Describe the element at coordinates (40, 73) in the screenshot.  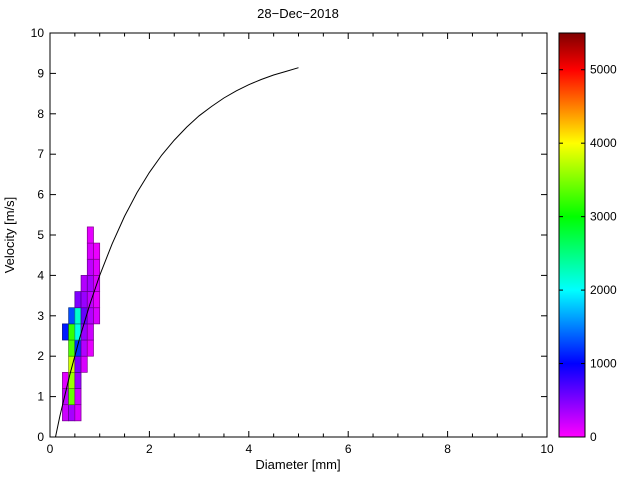
I see `y-tick-label: 9` at that location.